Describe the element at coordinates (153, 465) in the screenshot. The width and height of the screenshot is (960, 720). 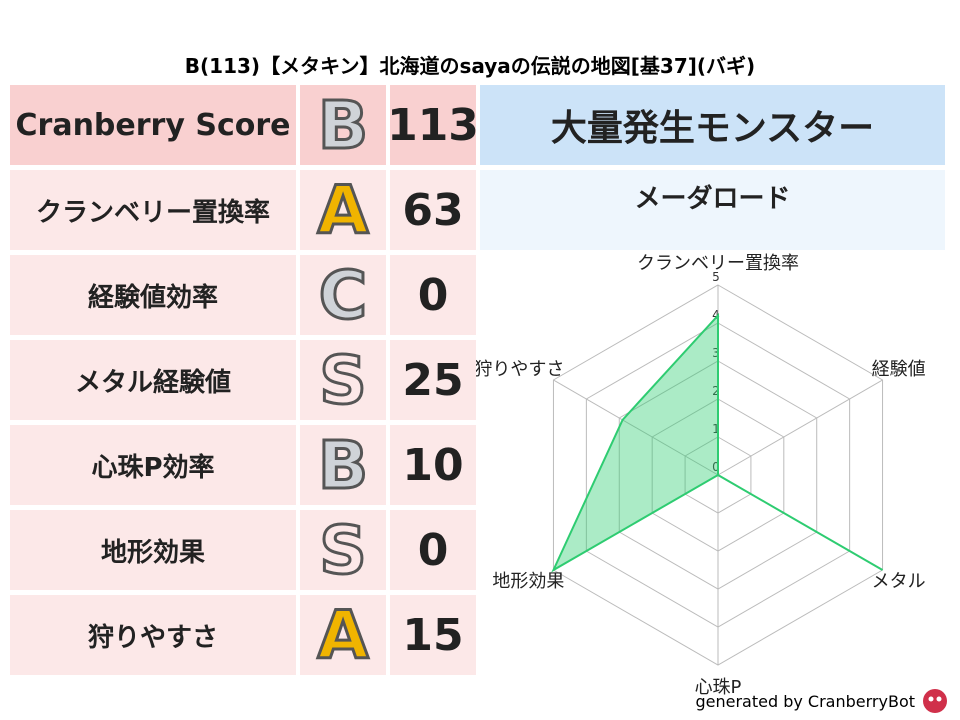
I see `row-label: 心珠P効率` at that location.